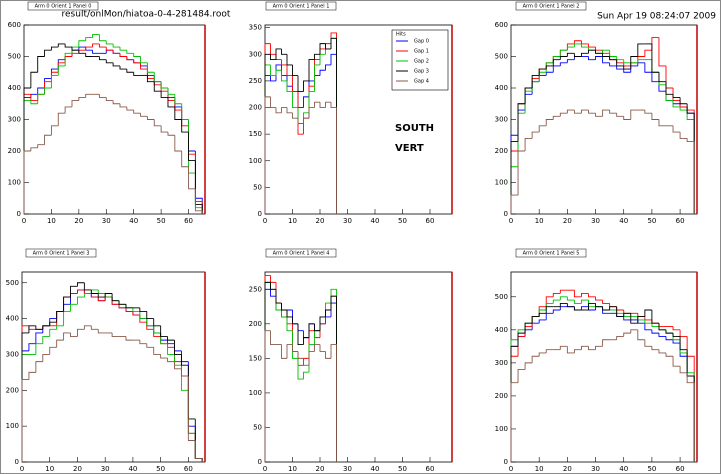 The image size is (721, 474). I want to click on x-tick-label: 20, so click(77, 469).